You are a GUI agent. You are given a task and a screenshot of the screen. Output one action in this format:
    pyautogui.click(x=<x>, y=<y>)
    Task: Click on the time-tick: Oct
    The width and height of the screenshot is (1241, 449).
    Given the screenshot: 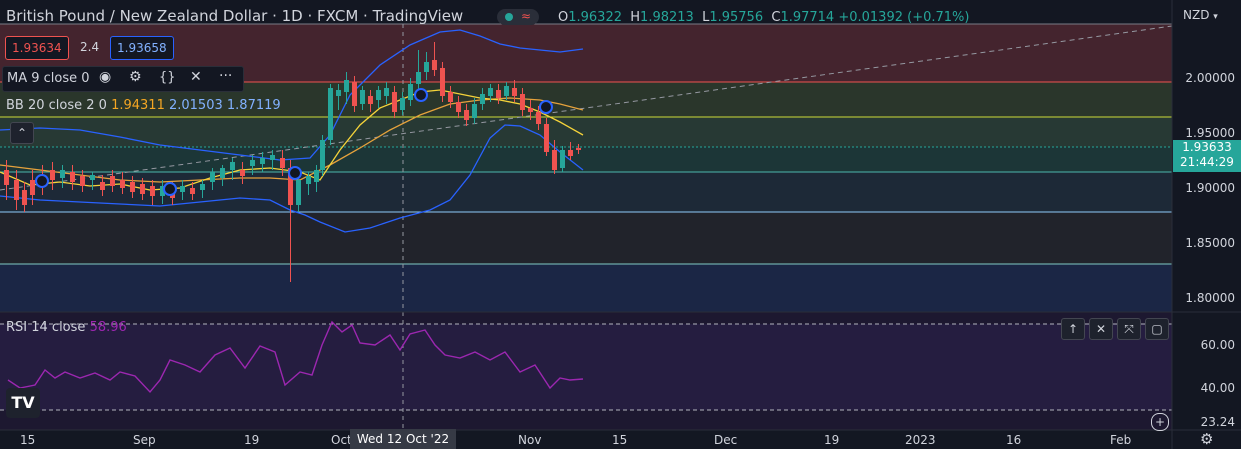 What is the action you would take?
    pyautogui.click(x=341, y=440)
    